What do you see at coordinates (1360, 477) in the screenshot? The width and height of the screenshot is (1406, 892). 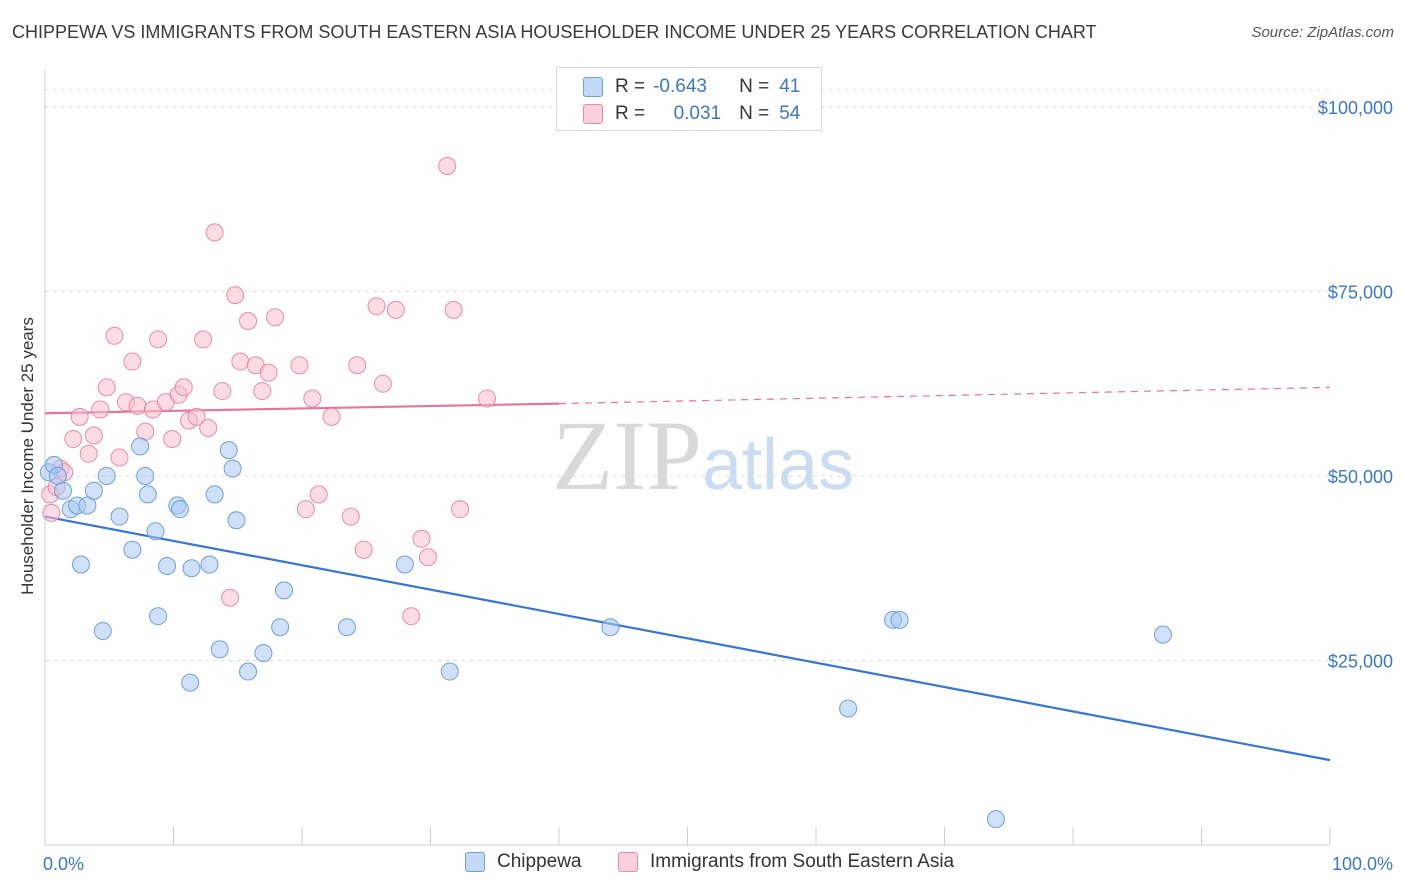 I see `y-tick-label: $50,000` at bounding box center [1360, 477].